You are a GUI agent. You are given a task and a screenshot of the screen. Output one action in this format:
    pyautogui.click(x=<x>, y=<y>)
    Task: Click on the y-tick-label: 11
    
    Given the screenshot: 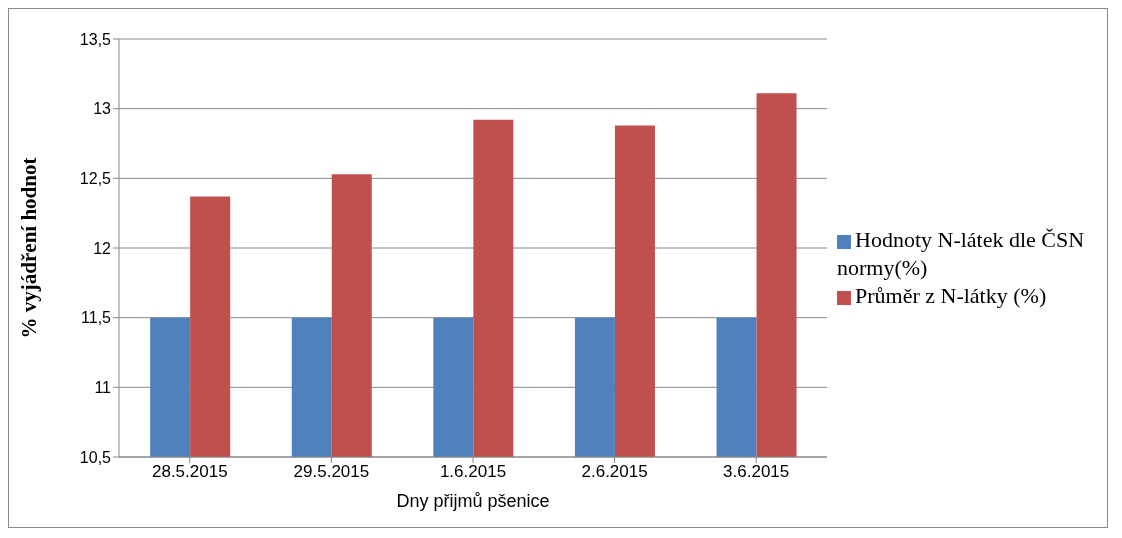 What is the action you would take?
    pyautogui.click(x=103, y=388)
    